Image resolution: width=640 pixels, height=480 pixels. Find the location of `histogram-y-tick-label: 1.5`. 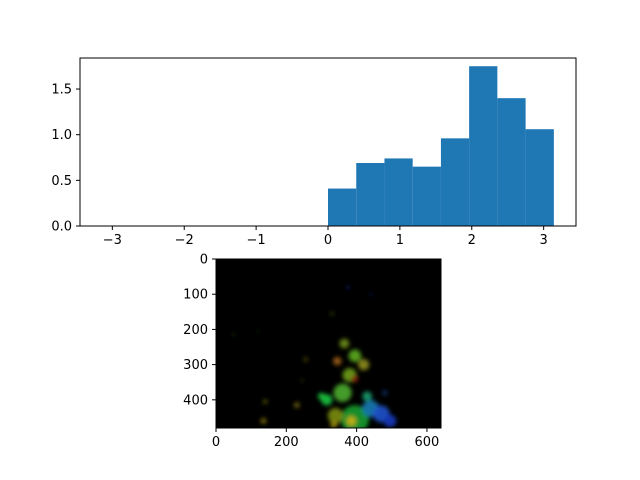

histogram-y-tick-label: 1.5 is located at coordinates (61, 90).